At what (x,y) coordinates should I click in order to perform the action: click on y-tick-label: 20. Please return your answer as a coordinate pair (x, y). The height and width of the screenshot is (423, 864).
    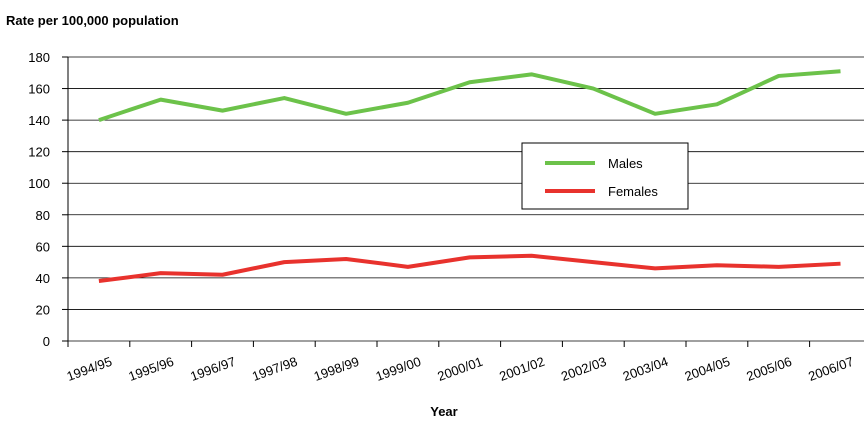
    Looking at the image, I should click on (43, 309).